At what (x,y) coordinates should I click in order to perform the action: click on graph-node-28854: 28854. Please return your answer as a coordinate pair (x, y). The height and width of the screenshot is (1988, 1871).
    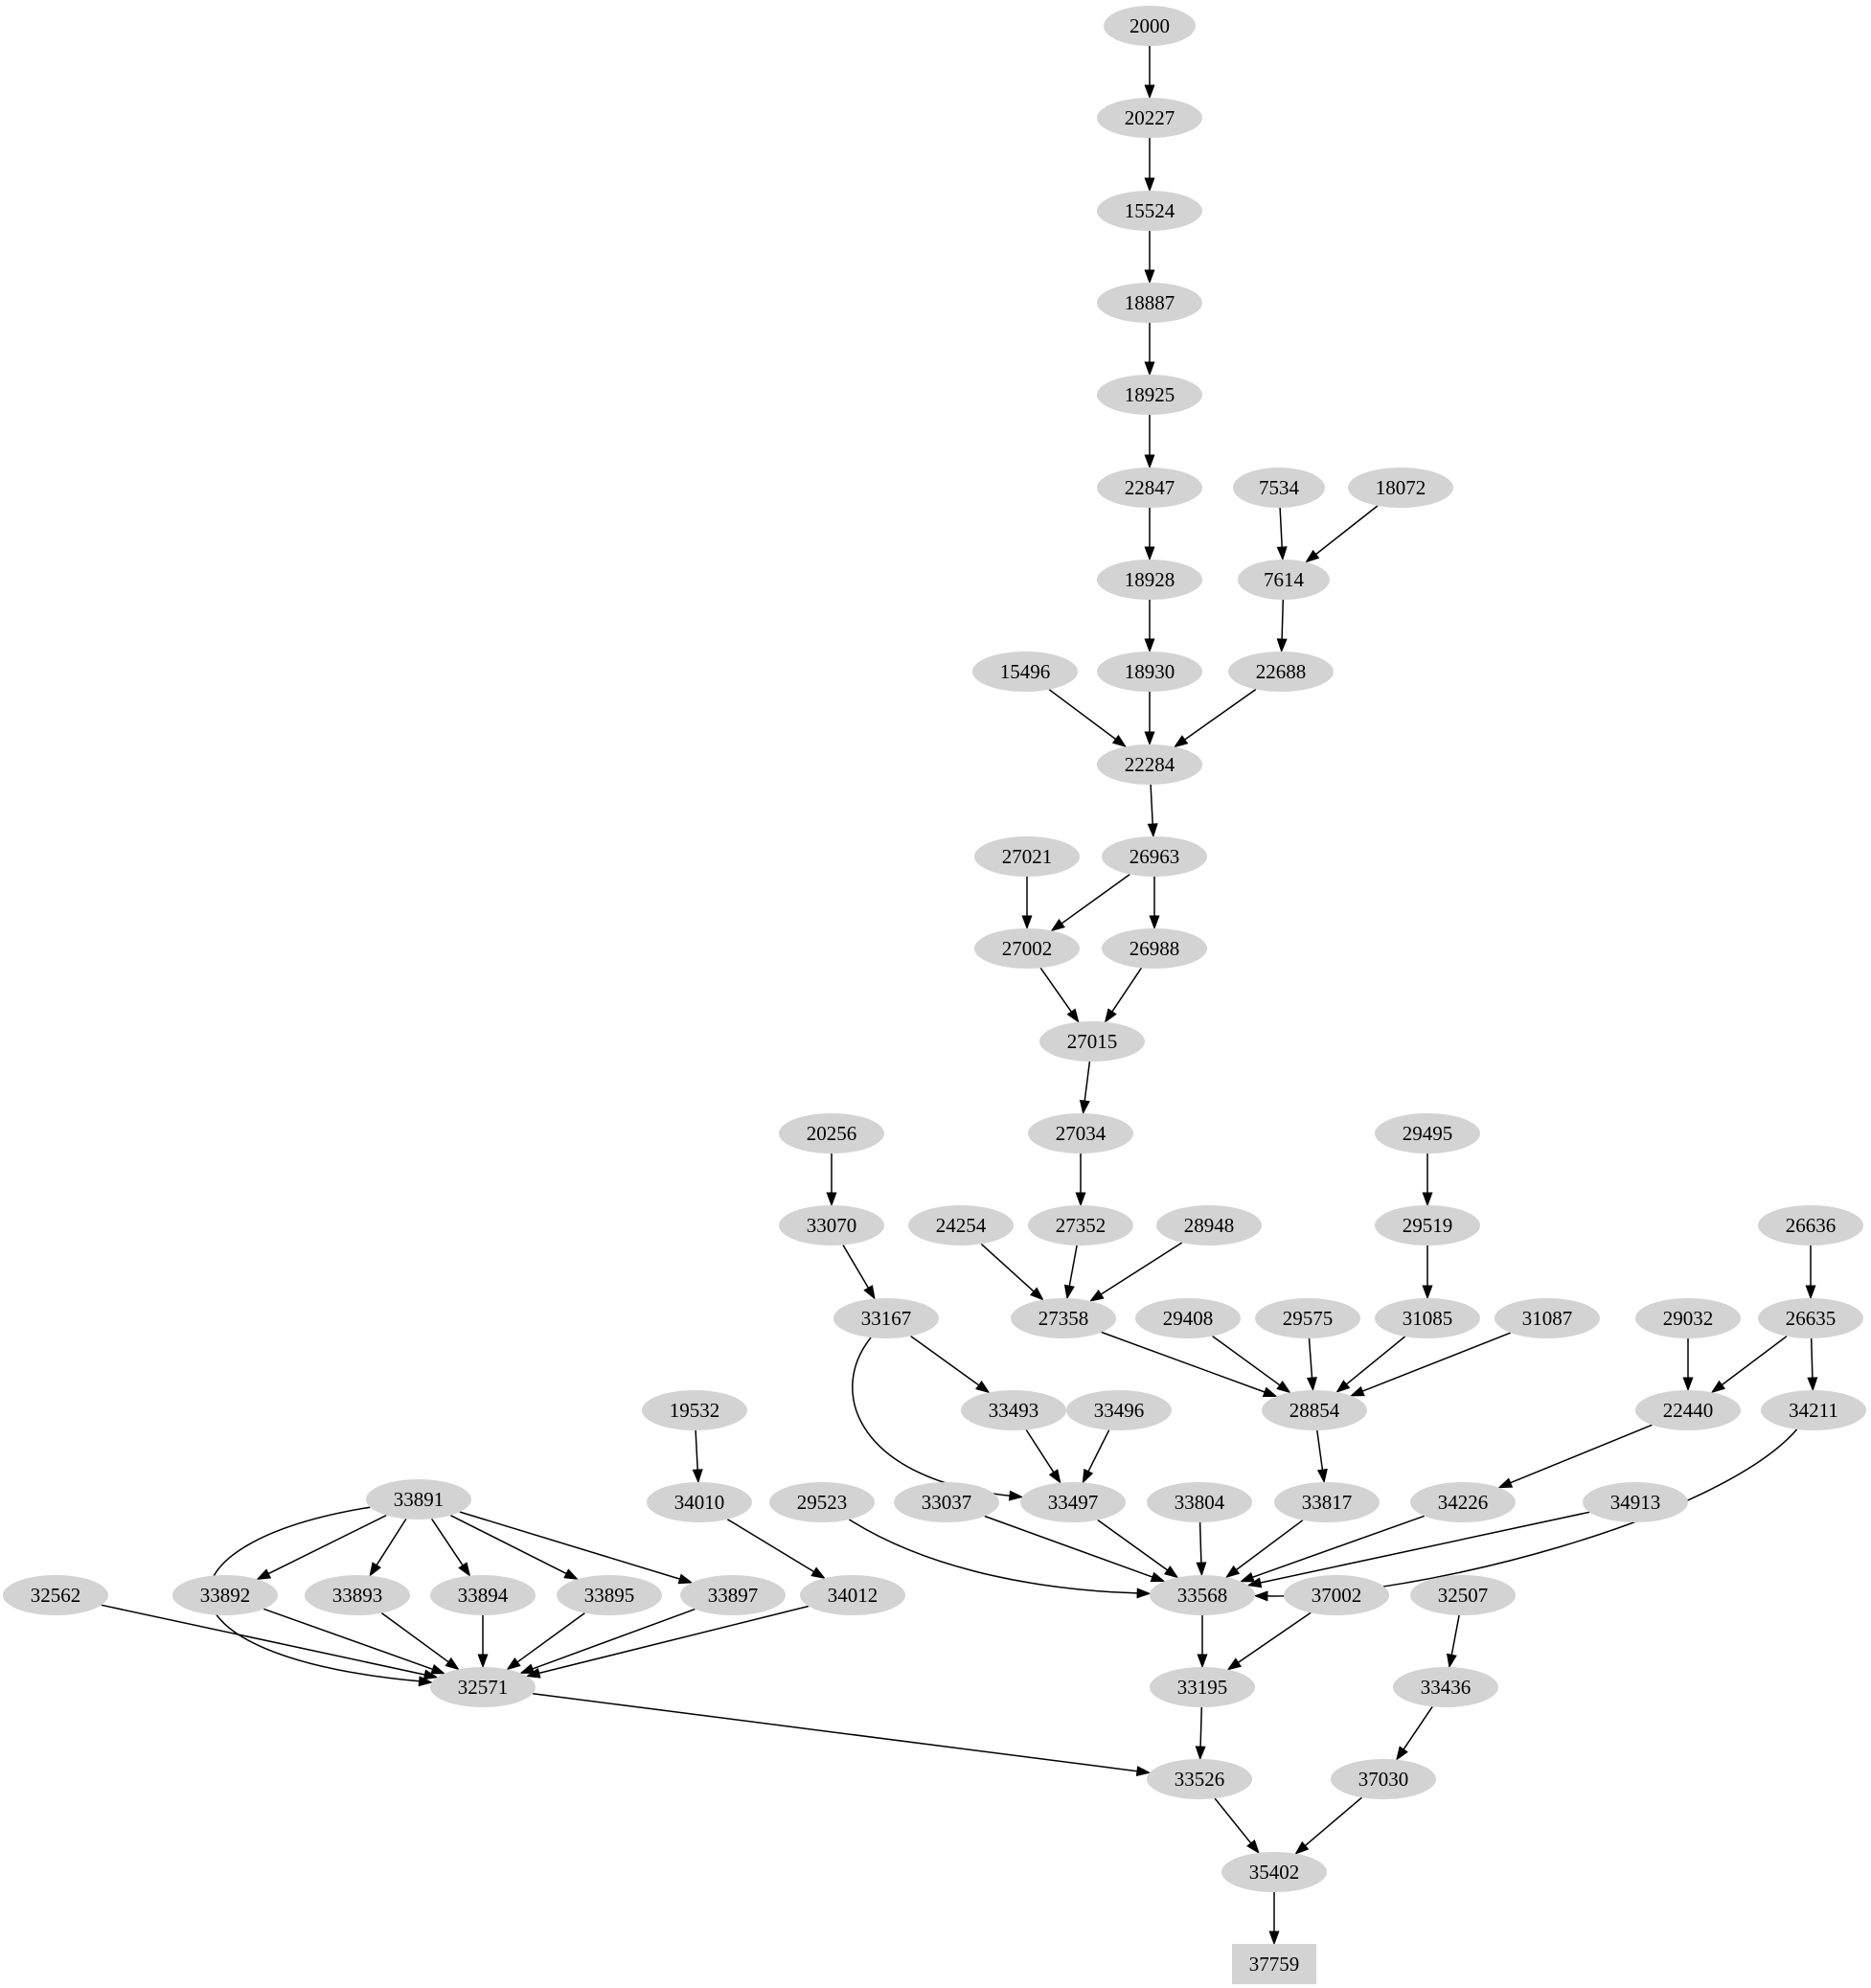
    Looking at the image, I should click on (1314, 1410).